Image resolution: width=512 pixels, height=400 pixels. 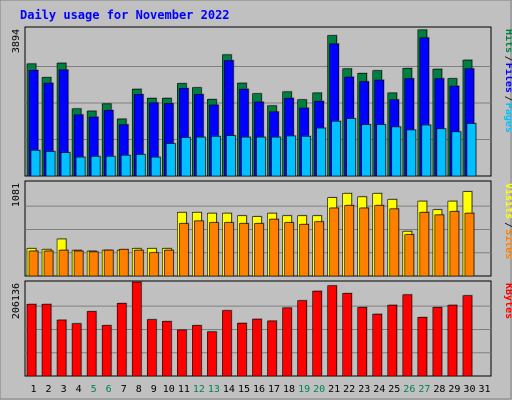 I want to click on x-tick-label-day-29: 29, so click(x=454, y=389).